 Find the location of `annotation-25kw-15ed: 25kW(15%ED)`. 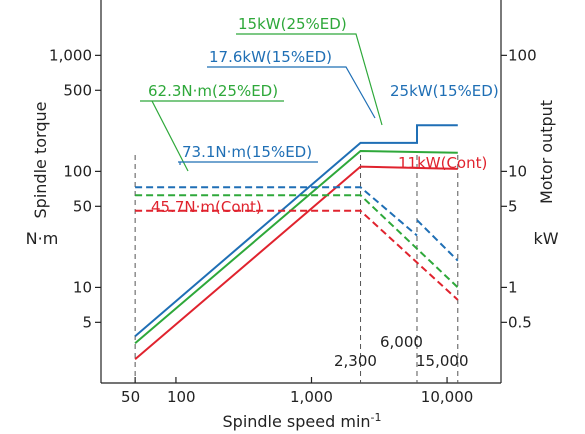

annotation-25kw-15ed: 25kW(15%ED) is located at coordinates (444, 91).